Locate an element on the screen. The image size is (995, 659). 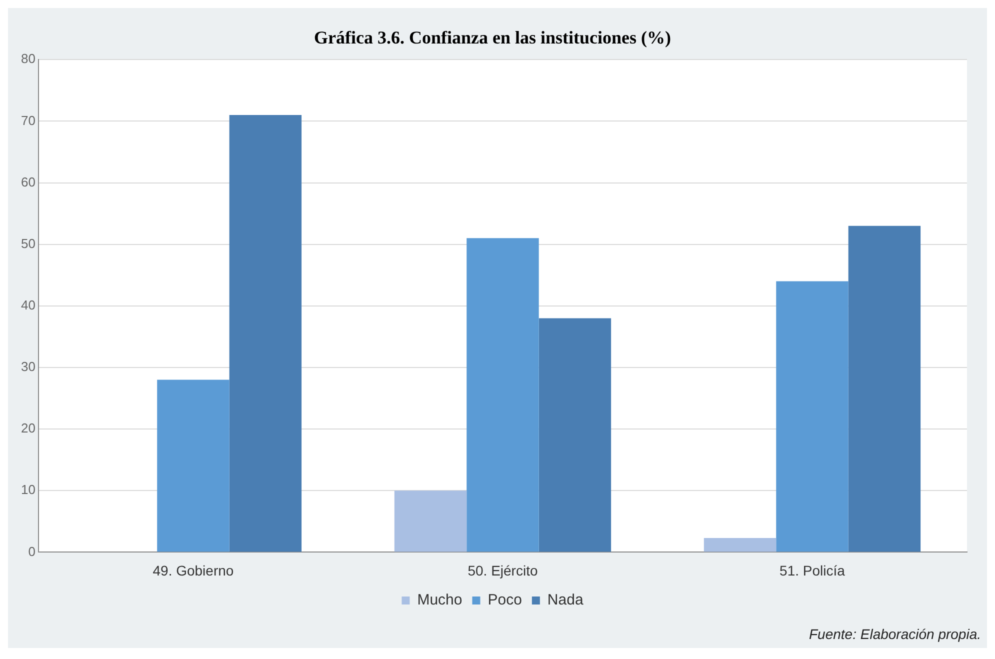
y-tick-label: 20 is located at coordinates (28, 428).